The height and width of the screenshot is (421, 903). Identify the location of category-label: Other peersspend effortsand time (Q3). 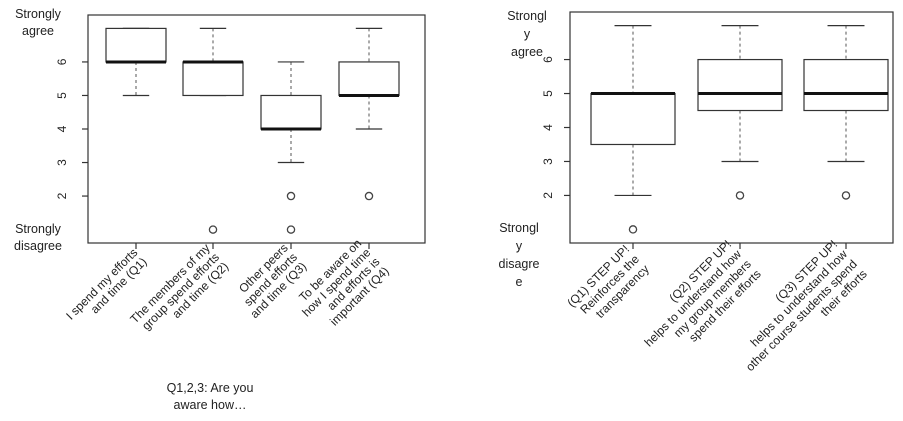
(269, 281).